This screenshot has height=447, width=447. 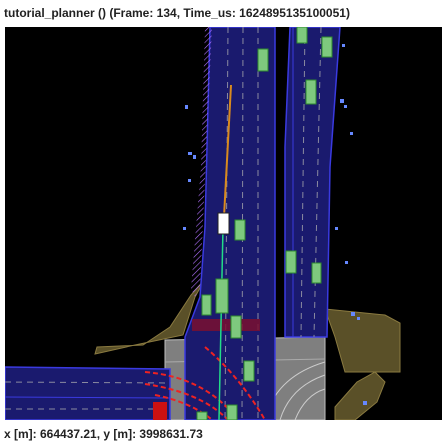 I want to click on planned-path, so click(x=227, y=151).